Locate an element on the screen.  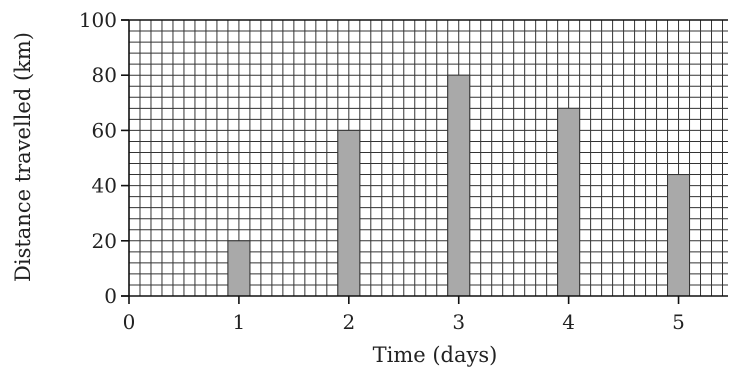
x-tick-label: 2 is located at coordinates (348, 322).